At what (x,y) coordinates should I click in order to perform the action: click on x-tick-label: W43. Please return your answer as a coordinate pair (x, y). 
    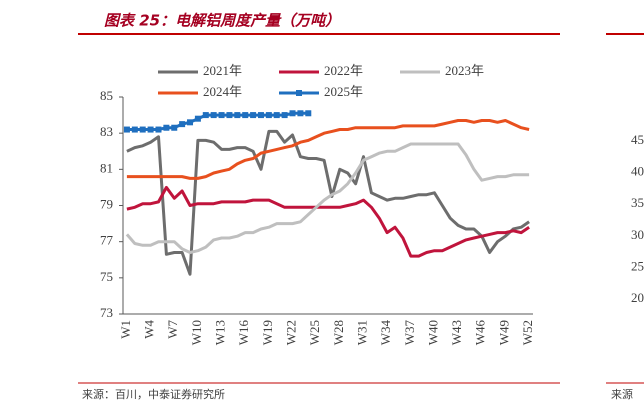
    Looking at the image, I should click on (456, 332).